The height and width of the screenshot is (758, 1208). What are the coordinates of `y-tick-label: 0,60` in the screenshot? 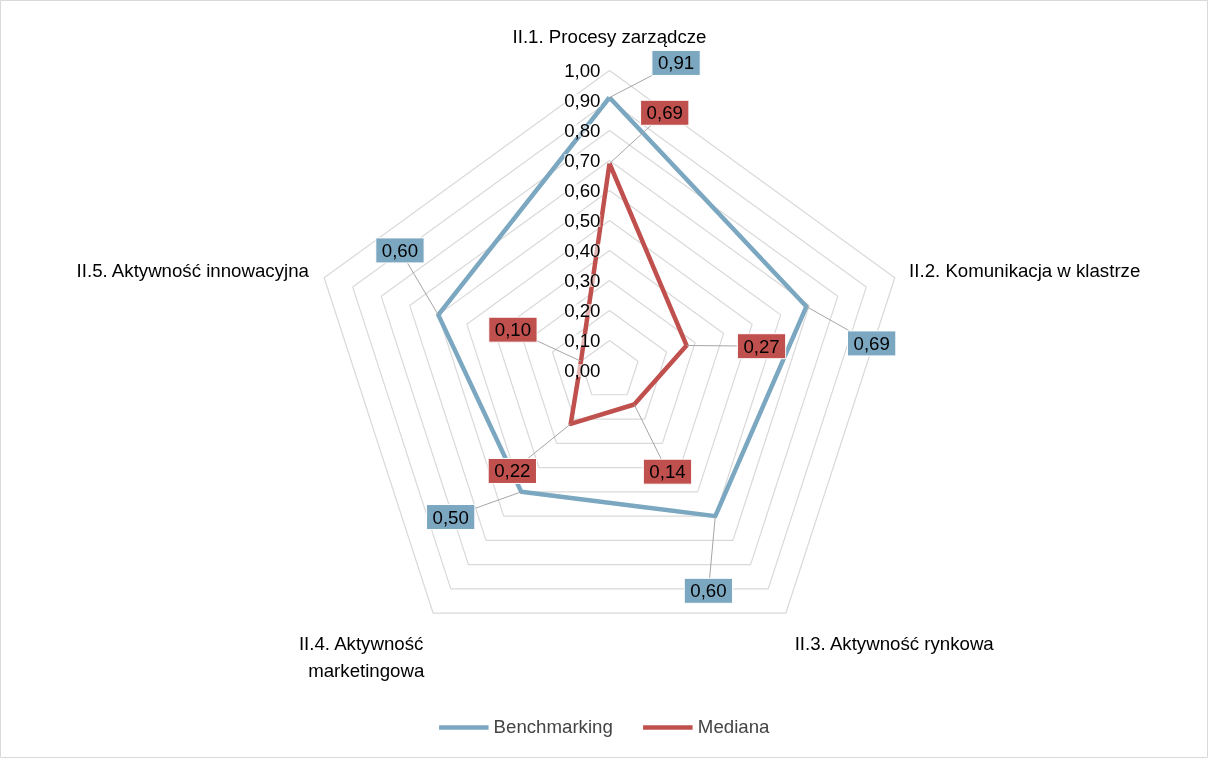 It's located at (582, 190).